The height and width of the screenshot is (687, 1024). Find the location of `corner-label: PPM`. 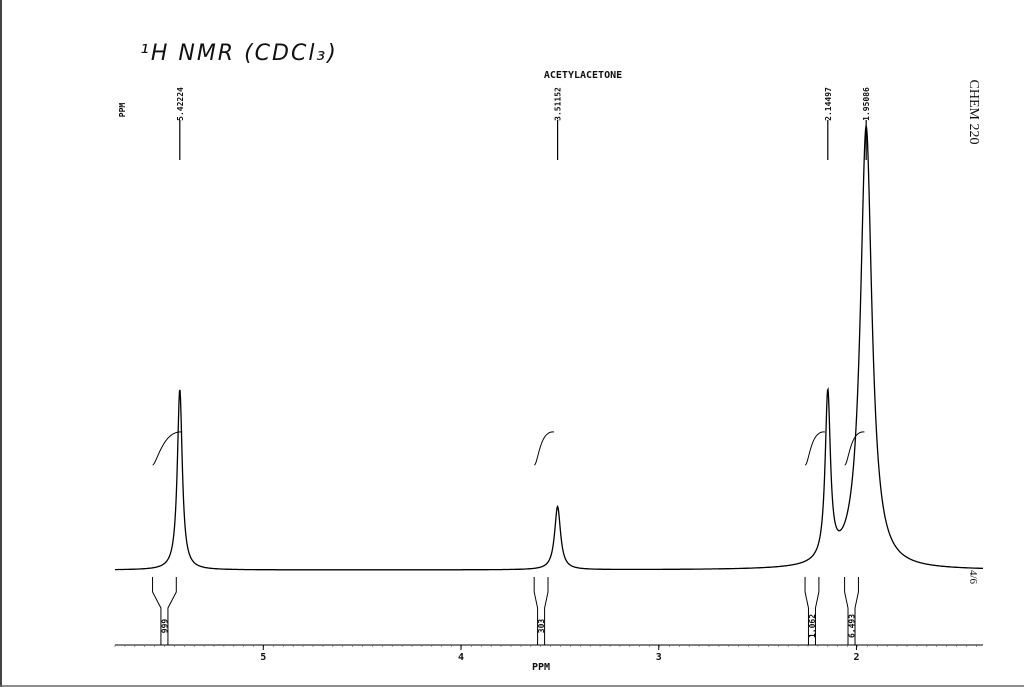

corner-label: PPM is located at coordinates (122, 110).